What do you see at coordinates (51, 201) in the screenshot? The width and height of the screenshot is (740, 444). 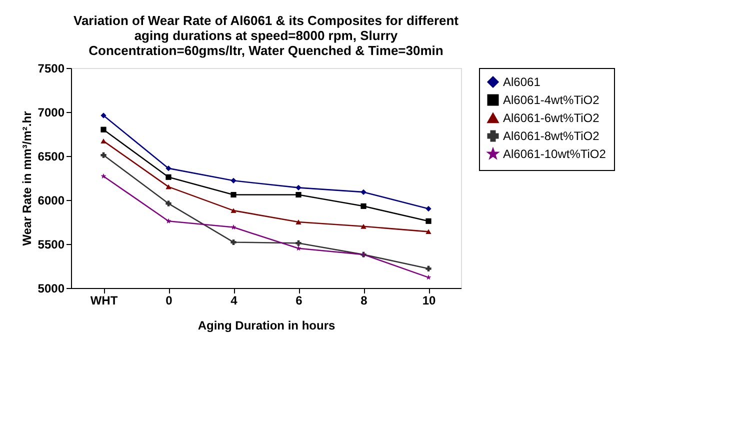 I see `y-tick-label: 6000` at bounding box center [51, 201].